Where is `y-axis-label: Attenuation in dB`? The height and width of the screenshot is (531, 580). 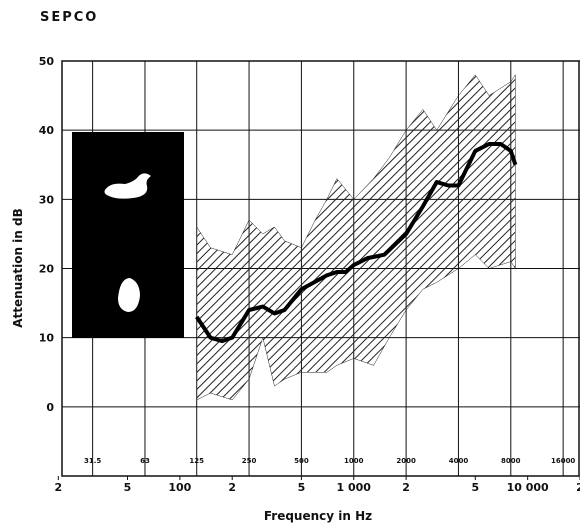
y-axis-label: Attenuation in dB is located at coordinates (18, 267).